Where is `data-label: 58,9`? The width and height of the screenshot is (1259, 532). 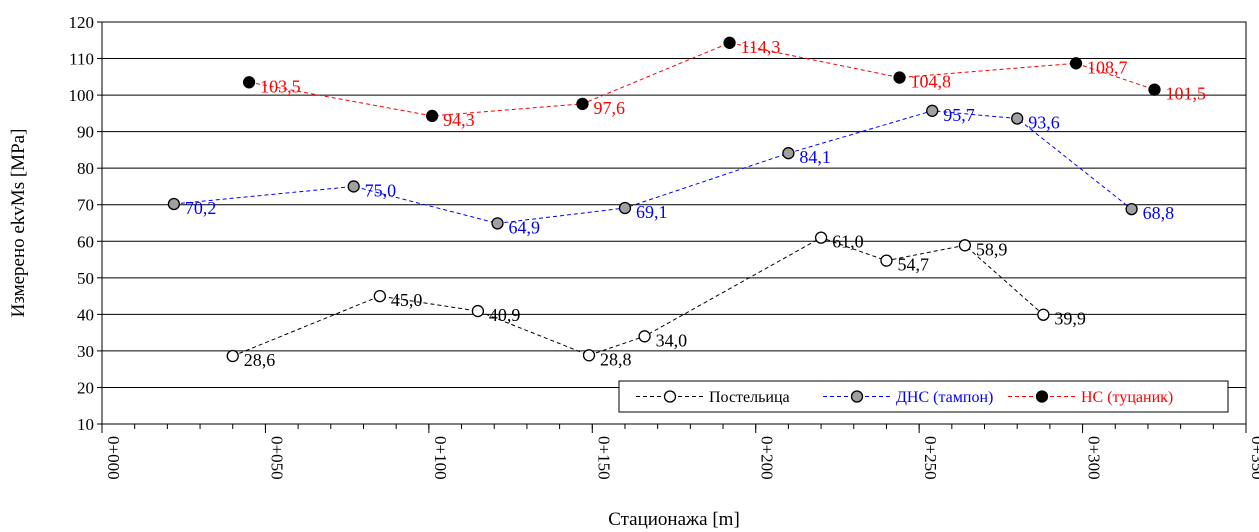
data-label: 58,9 is located at coordinates (992, 249).